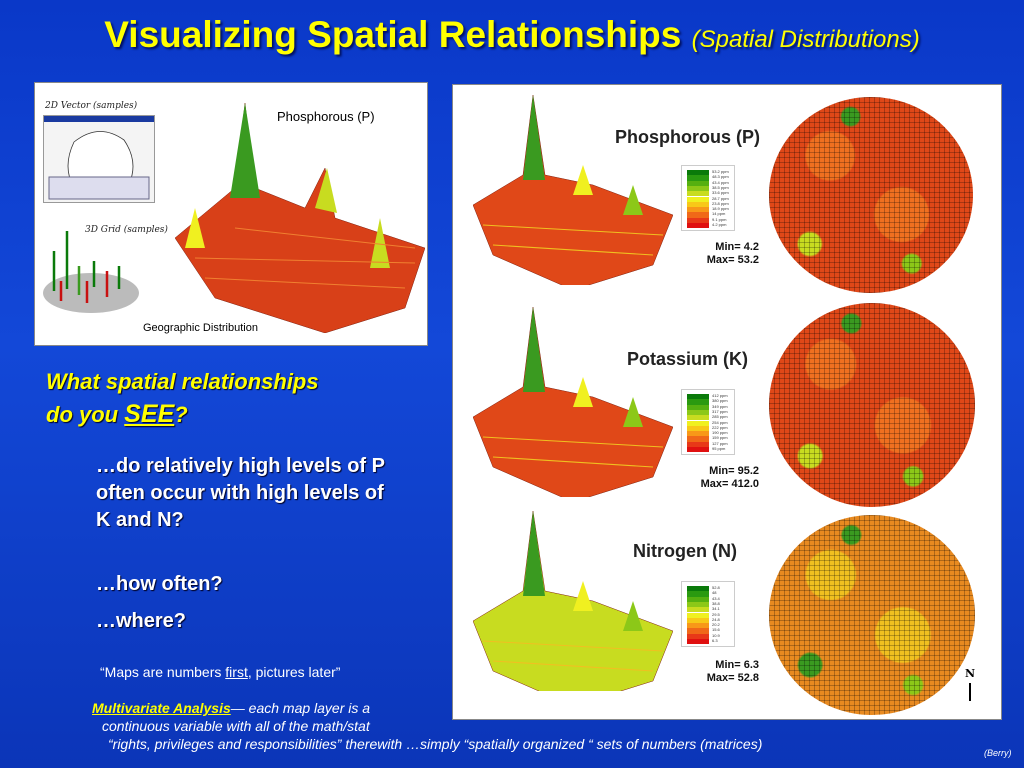 This screenshot has height=768, width=1024. Describe the element at coordinates (91, 272) in the screenshot. I see `3d-grid-samples-image` at that location.